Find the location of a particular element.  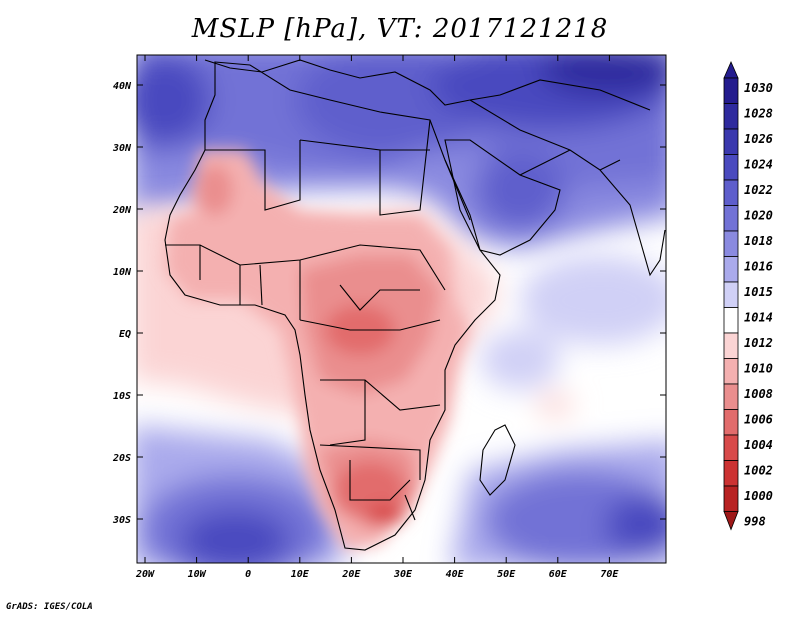

colorbar-label: 1012 is located at coordinates (758, 343).